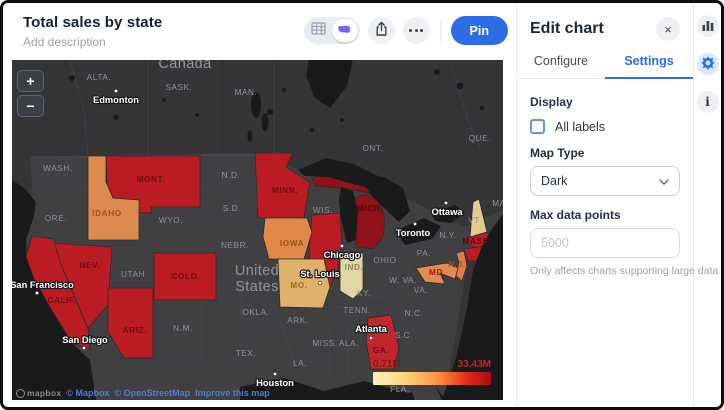  Describe the element at coordinates (416, 30) in the screenshot. I see `more-button` at that location.